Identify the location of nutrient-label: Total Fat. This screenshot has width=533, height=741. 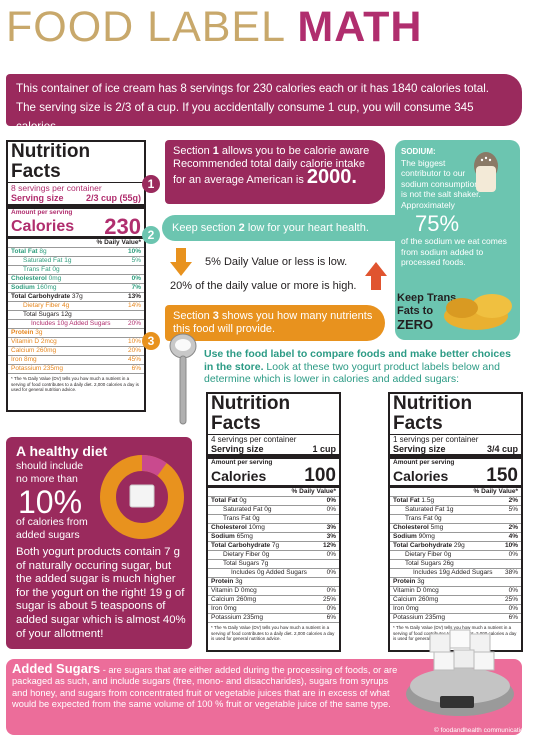
(24, 251).